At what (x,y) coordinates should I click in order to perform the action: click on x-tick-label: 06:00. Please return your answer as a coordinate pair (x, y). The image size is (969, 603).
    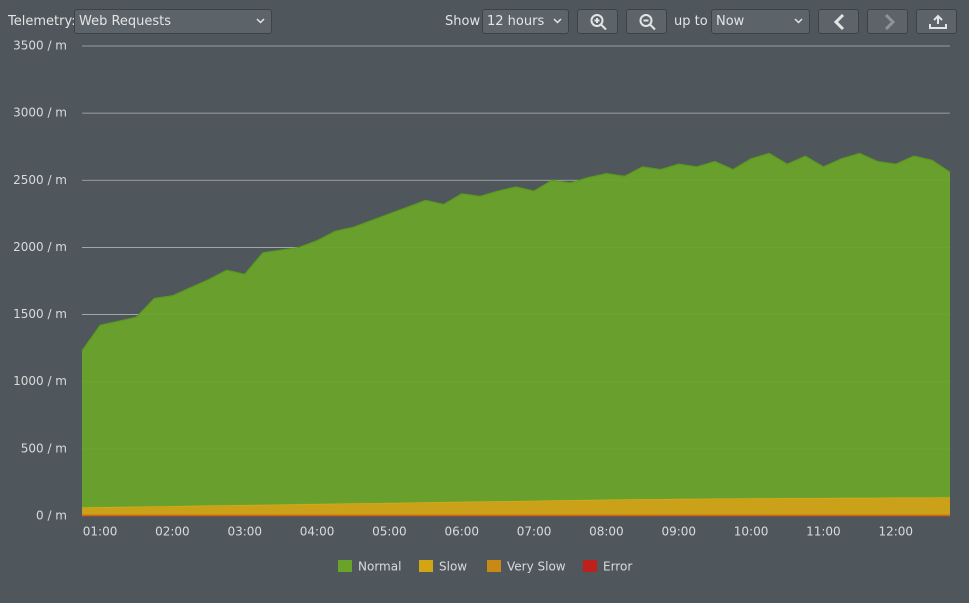
    Looking at the image, I should click on (461, 532).